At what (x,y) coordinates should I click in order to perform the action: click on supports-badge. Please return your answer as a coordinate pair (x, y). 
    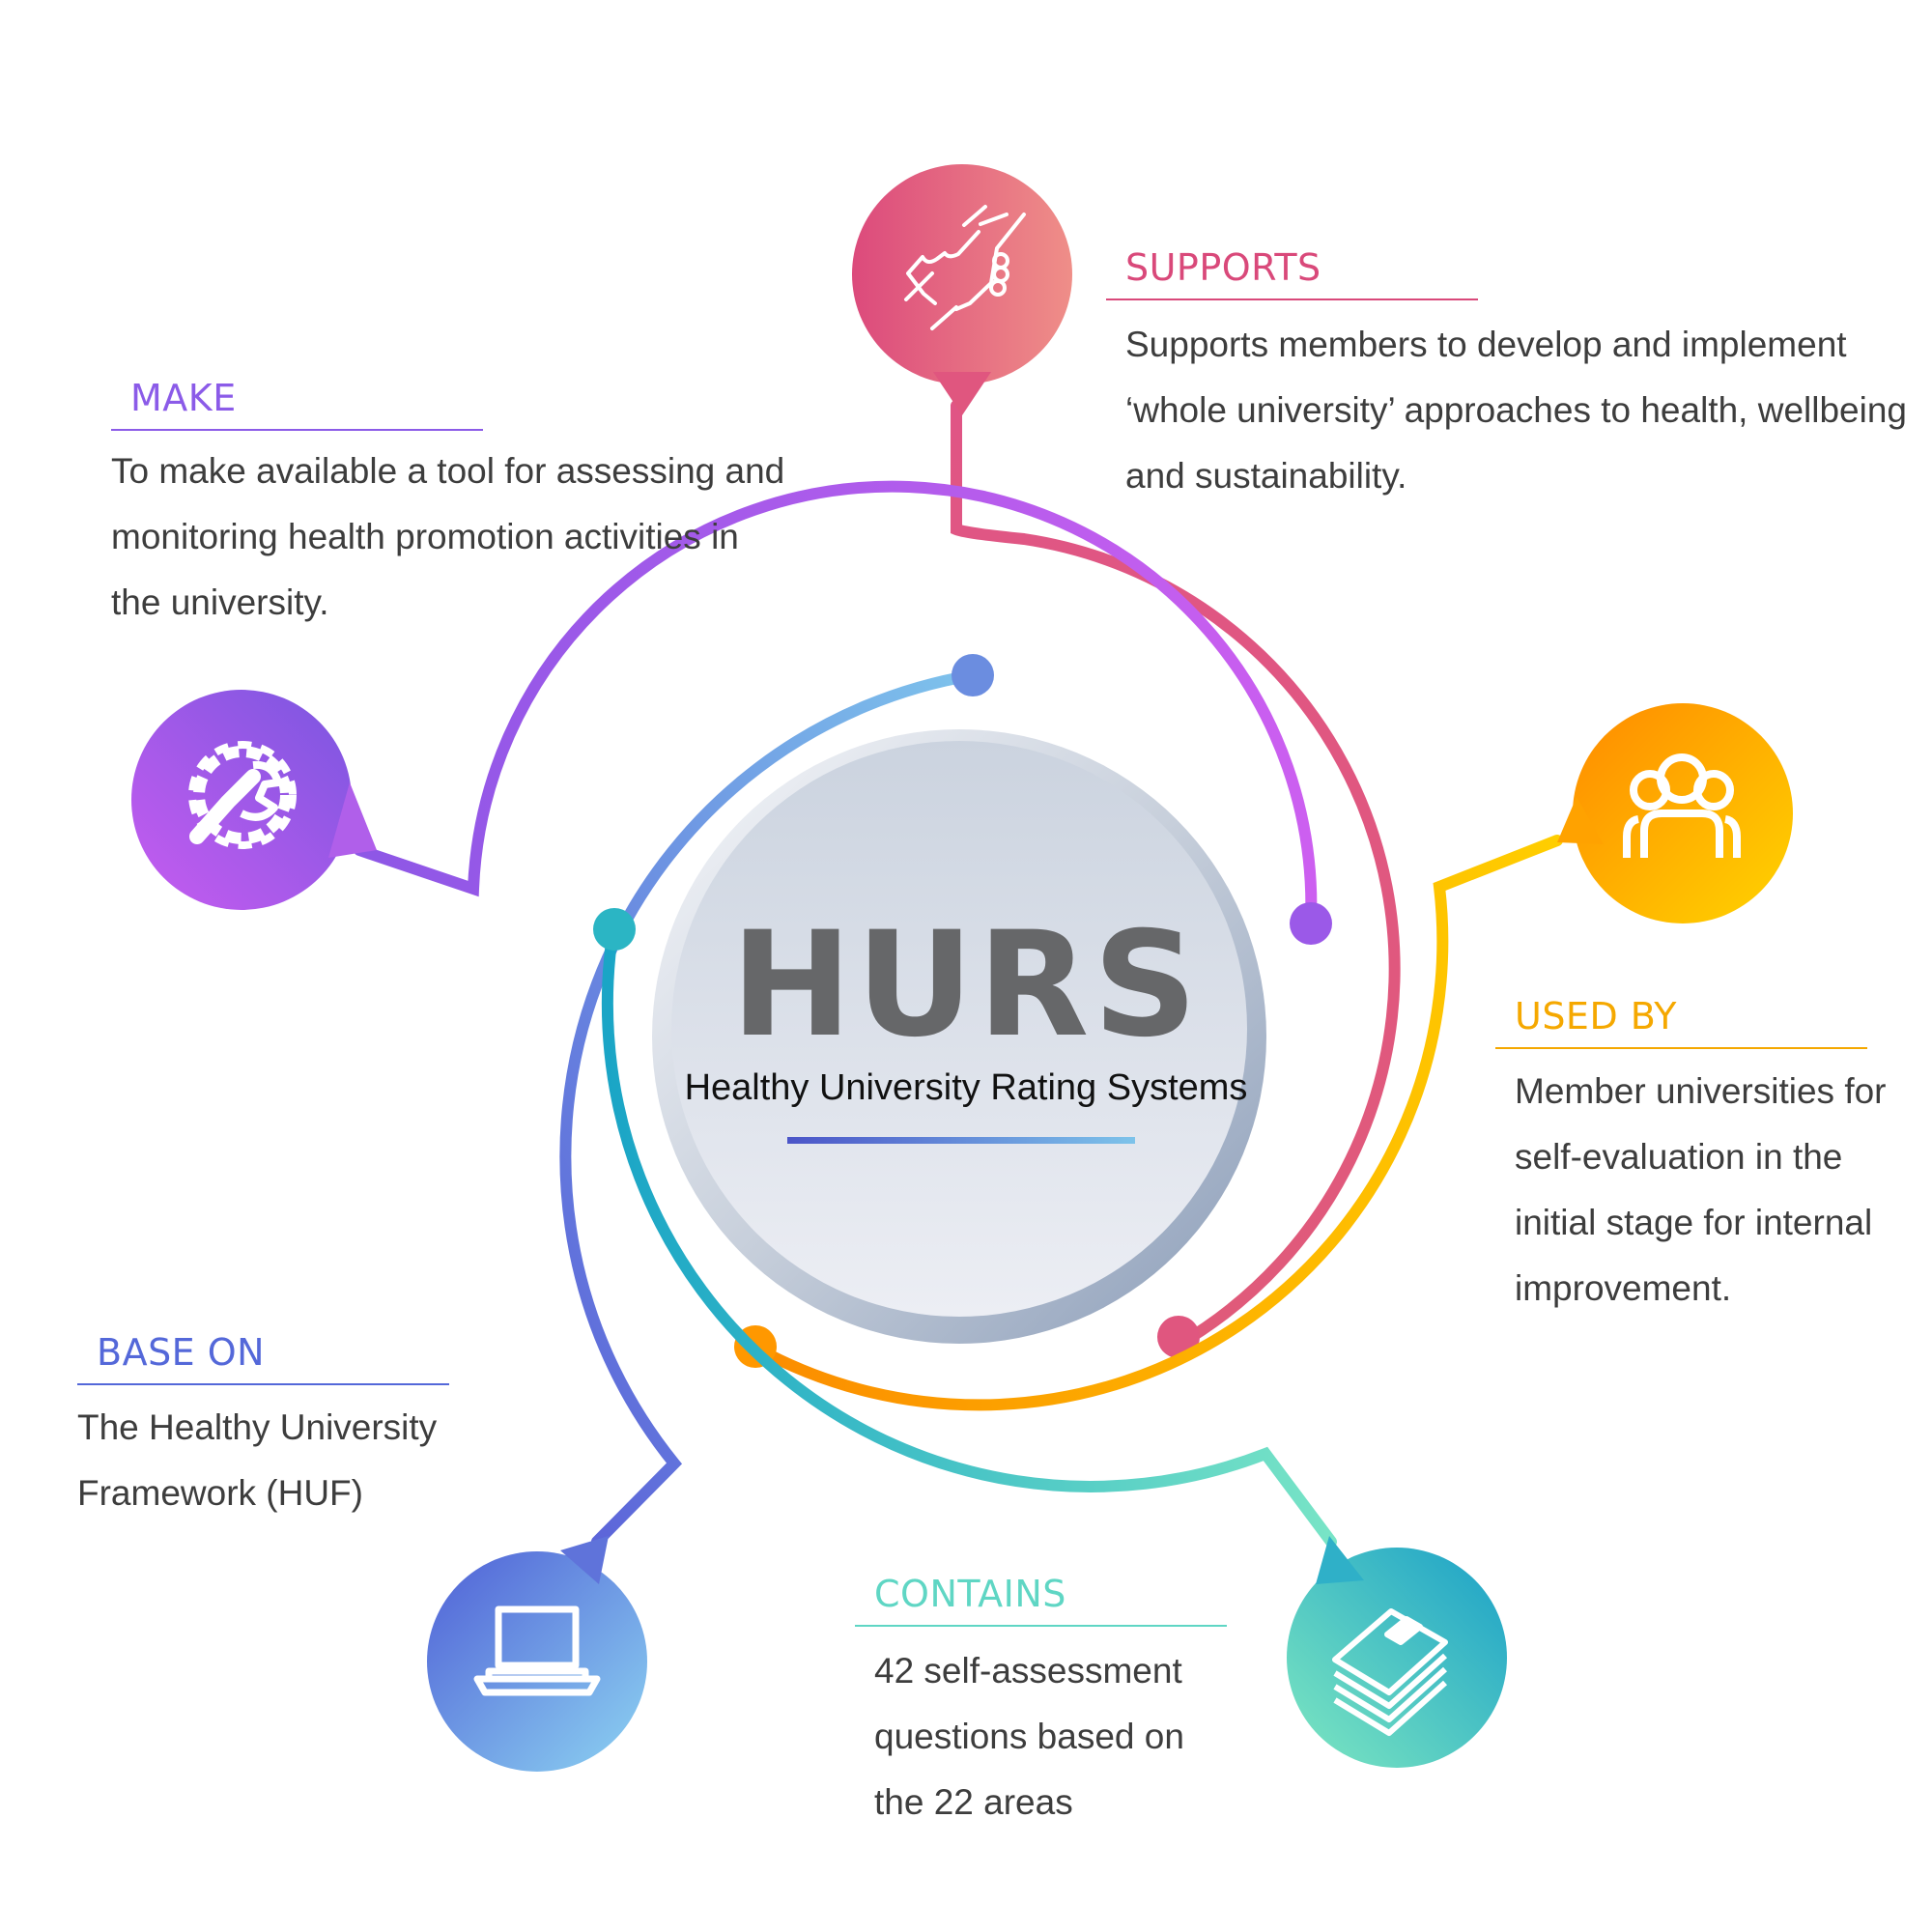
    Looking at the image, I should click on (962, 289).